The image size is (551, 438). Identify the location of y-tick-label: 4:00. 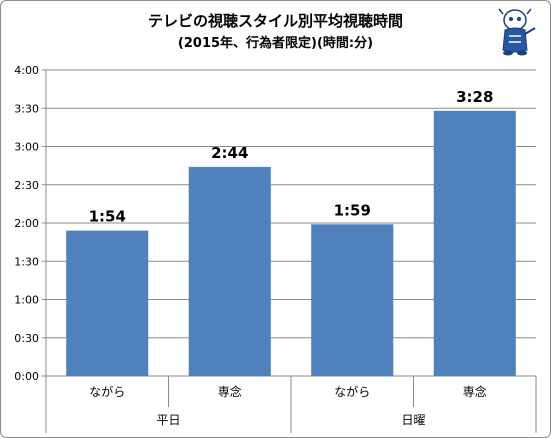
(26, 70).